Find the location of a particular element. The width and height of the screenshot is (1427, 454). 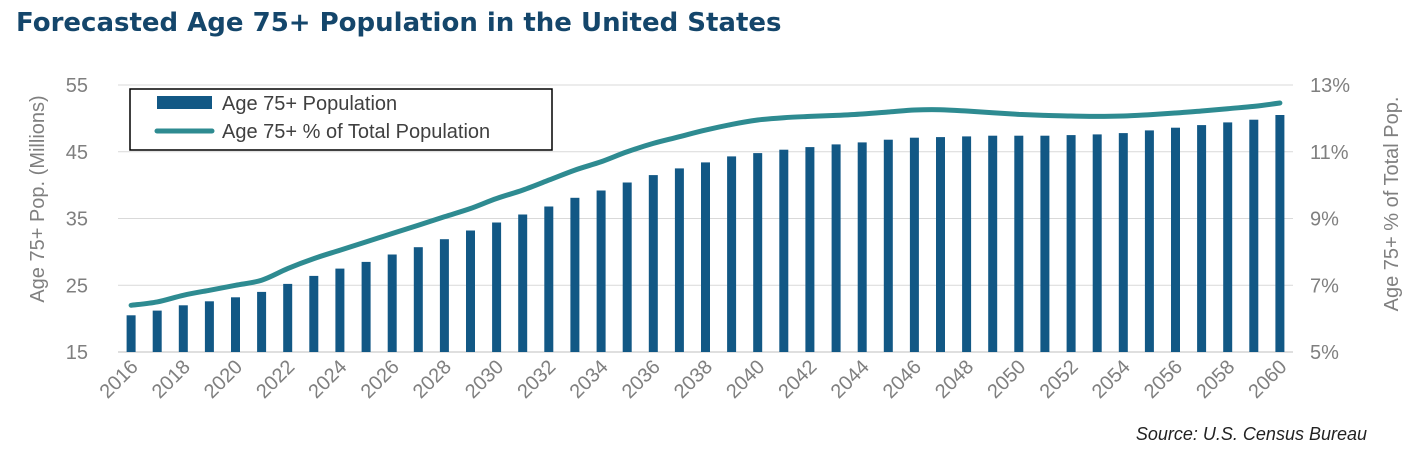

y2-tick-label: 7% is located at coordinates (1324, 286).